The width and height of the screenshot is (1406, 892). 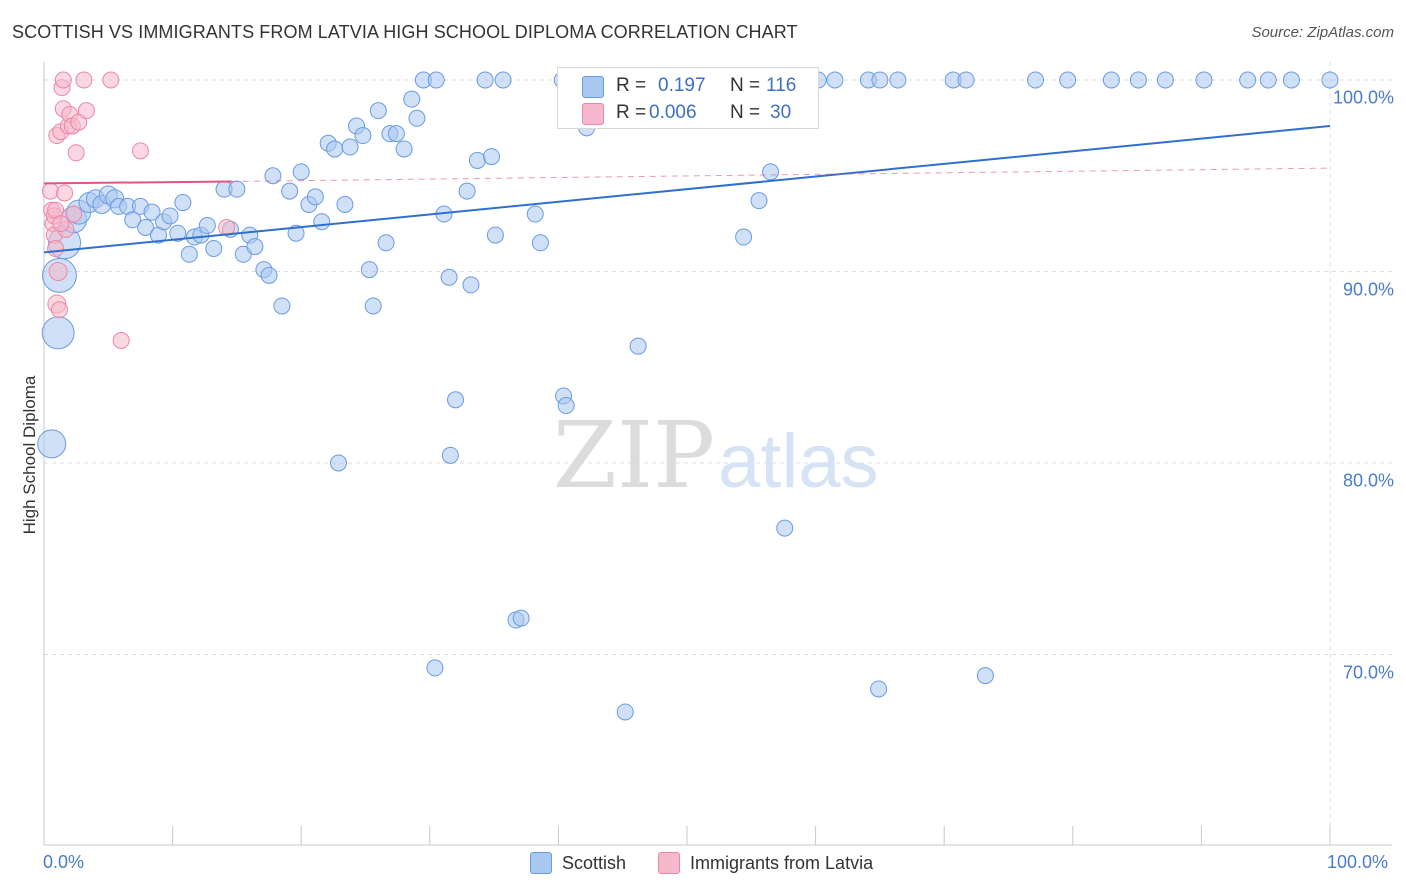 What do you see at coordinates (594, 862) in the screenshot?
I see `legend-label-scottish: Scottish` at bounding box center [594, 862].